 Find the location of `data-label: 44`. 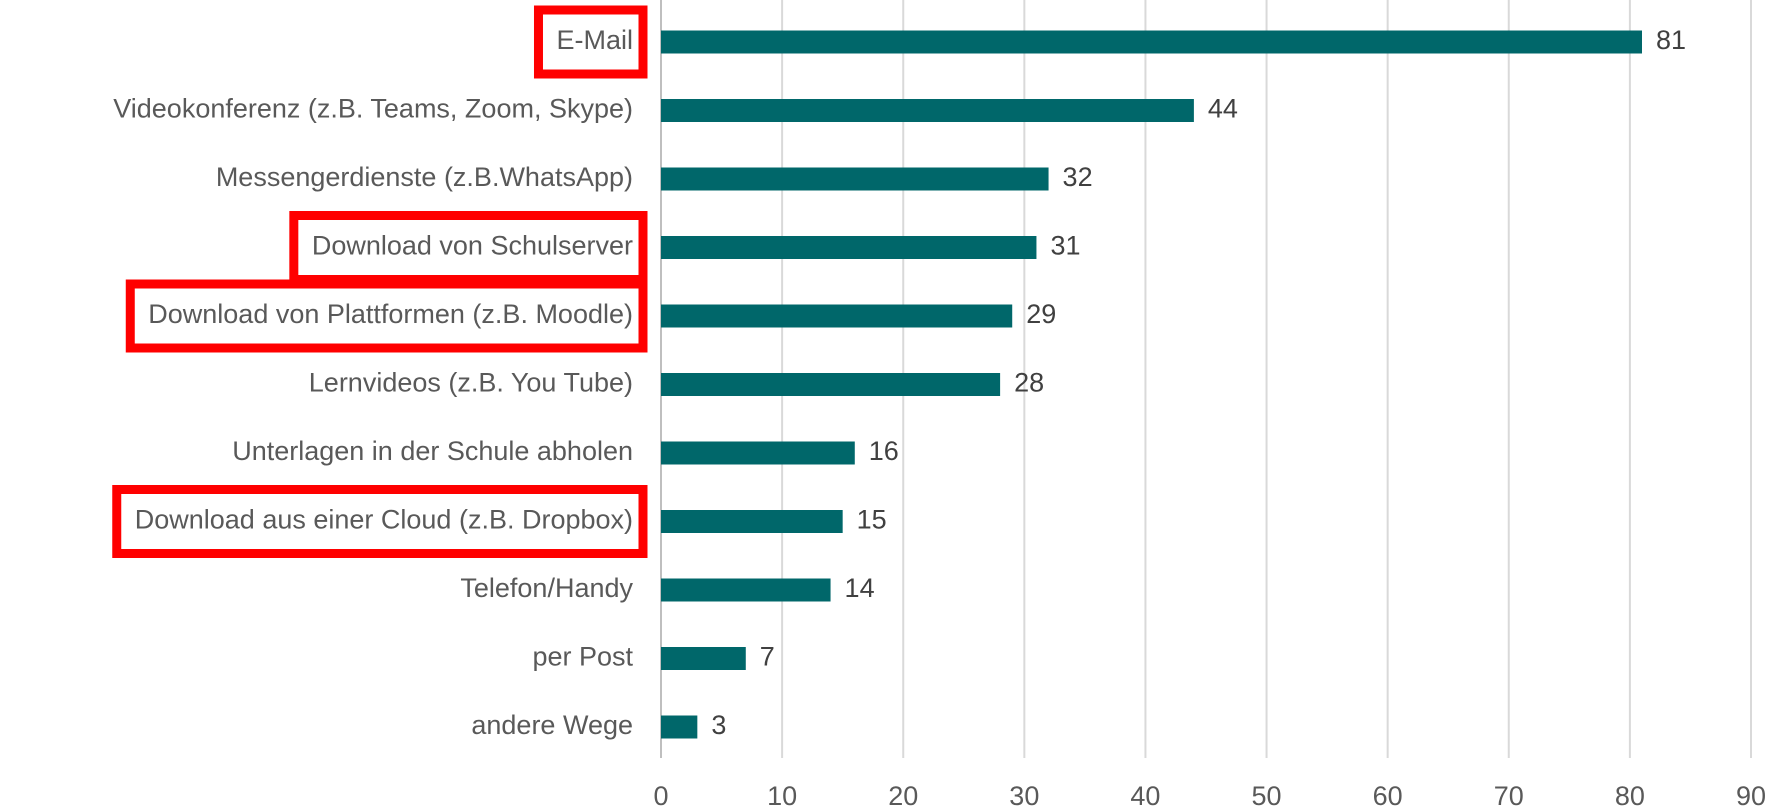

data-label: 44 is located at coordinates (1223, 109).